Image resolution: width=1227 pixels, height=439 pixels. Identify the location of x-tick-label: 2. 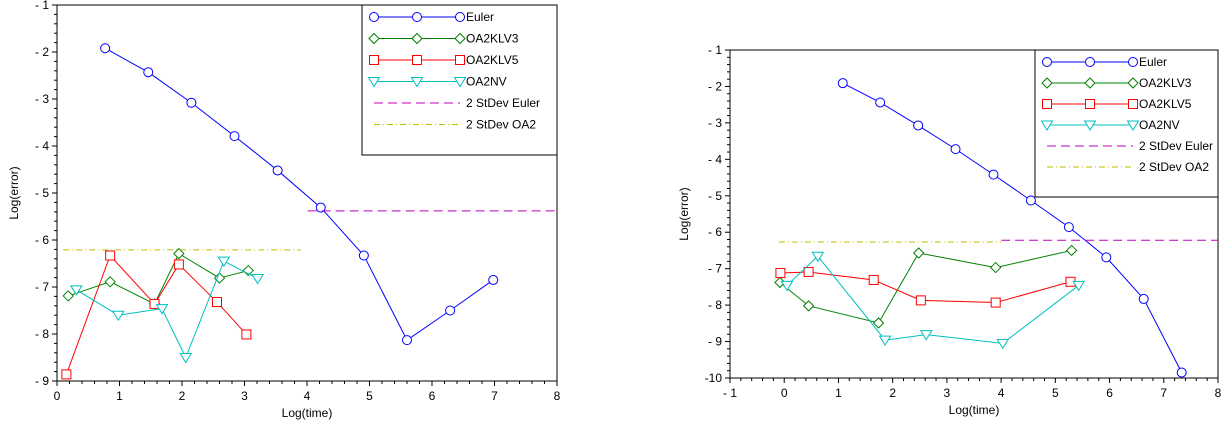
(892, 393).